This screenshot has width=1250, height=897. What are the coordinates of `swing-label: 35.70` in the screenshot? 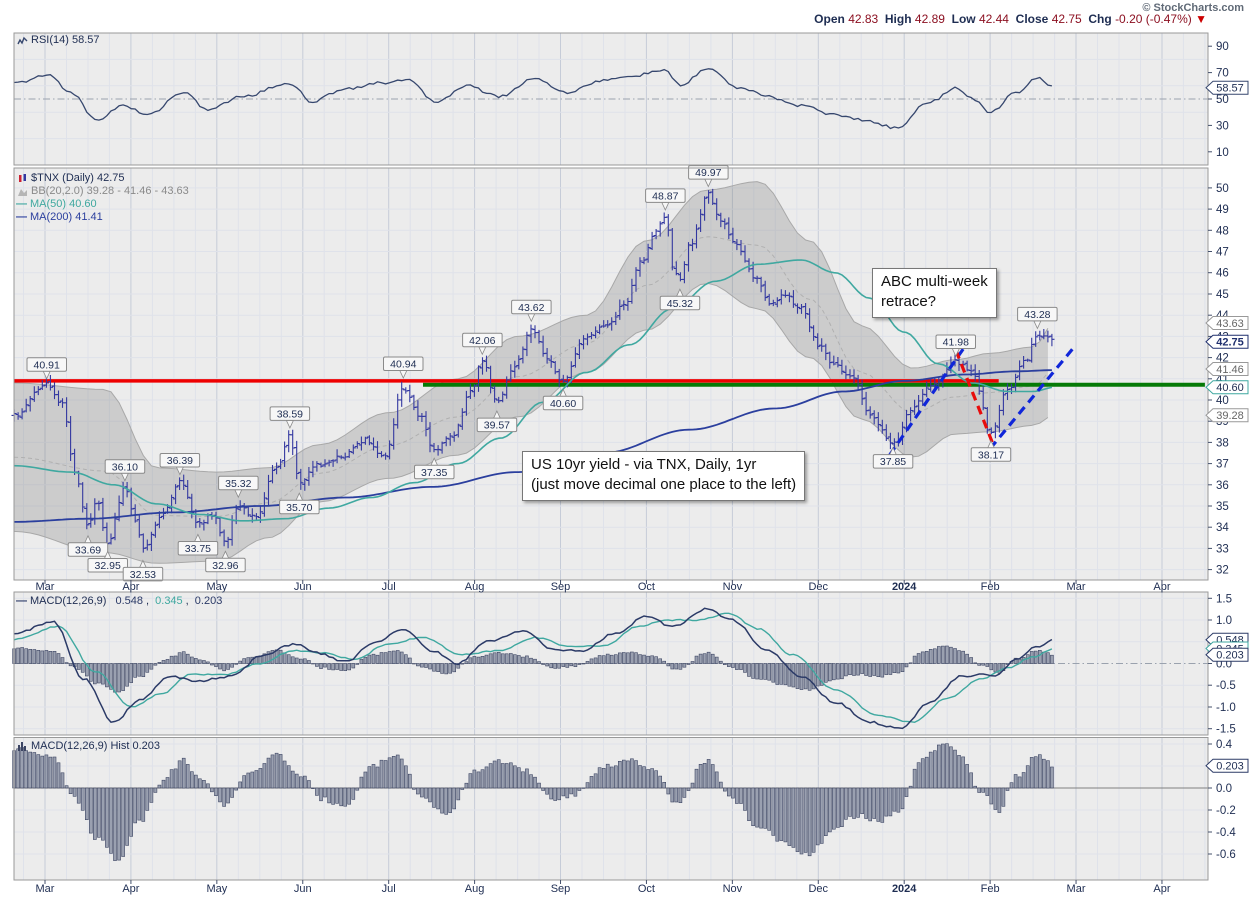 It's located at (299, 503).